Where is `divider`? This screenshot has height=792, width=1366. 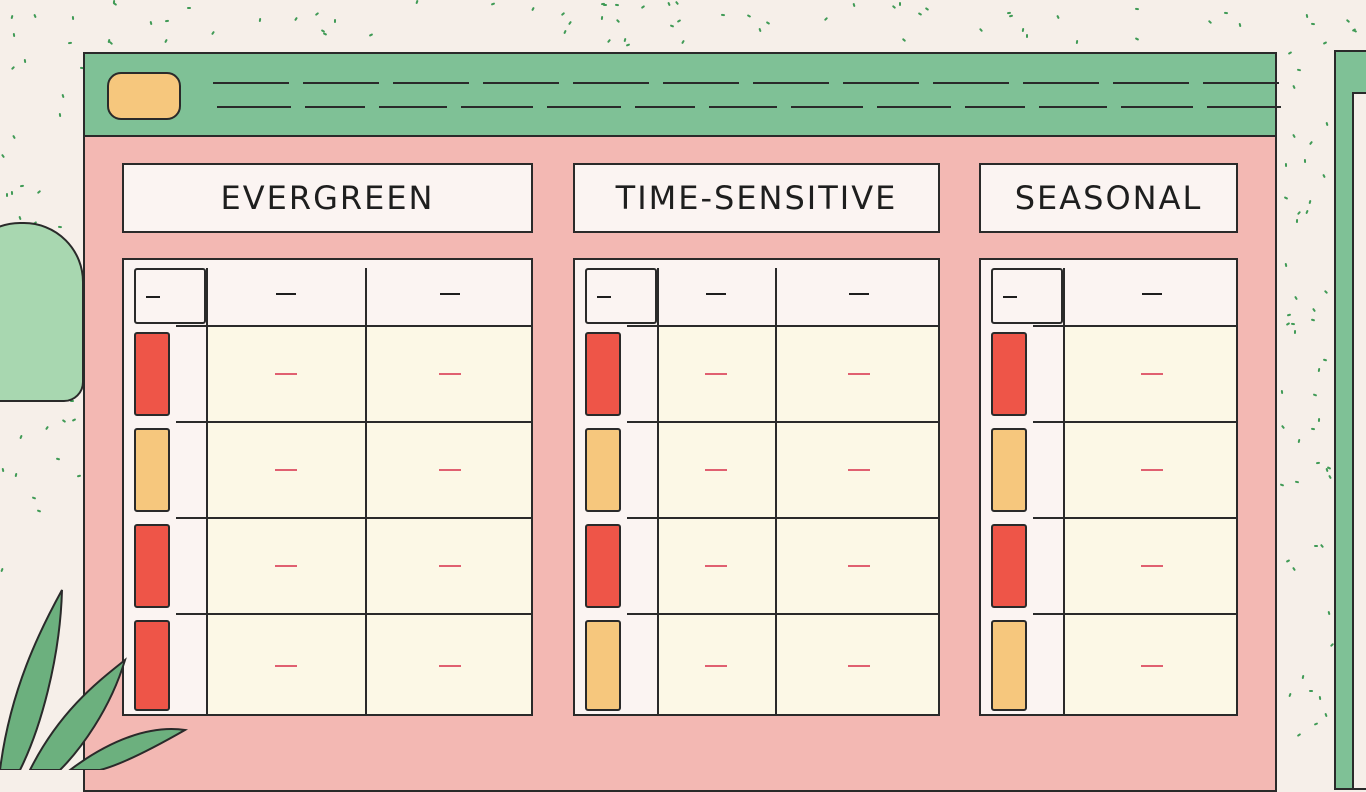
divider is located at coordinates (658, 491).